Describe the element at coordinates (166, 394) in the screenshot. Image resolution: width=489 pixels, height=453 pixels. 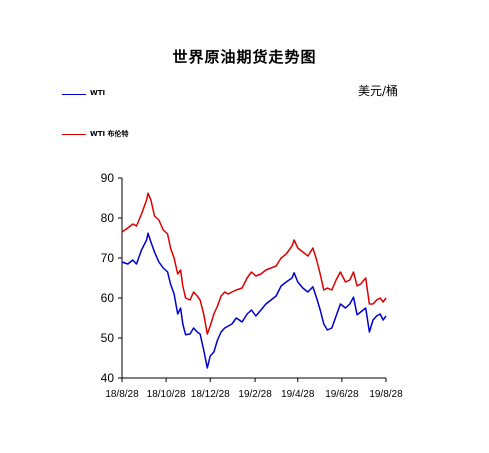
I see `x-tick-label-1: 18/10/28` at that location.